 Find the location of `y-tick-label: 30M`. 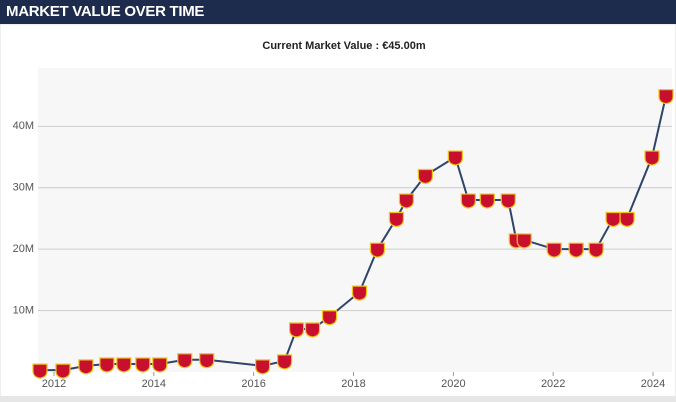

y-tick-label: 30M is located at coordinates (23, 188).